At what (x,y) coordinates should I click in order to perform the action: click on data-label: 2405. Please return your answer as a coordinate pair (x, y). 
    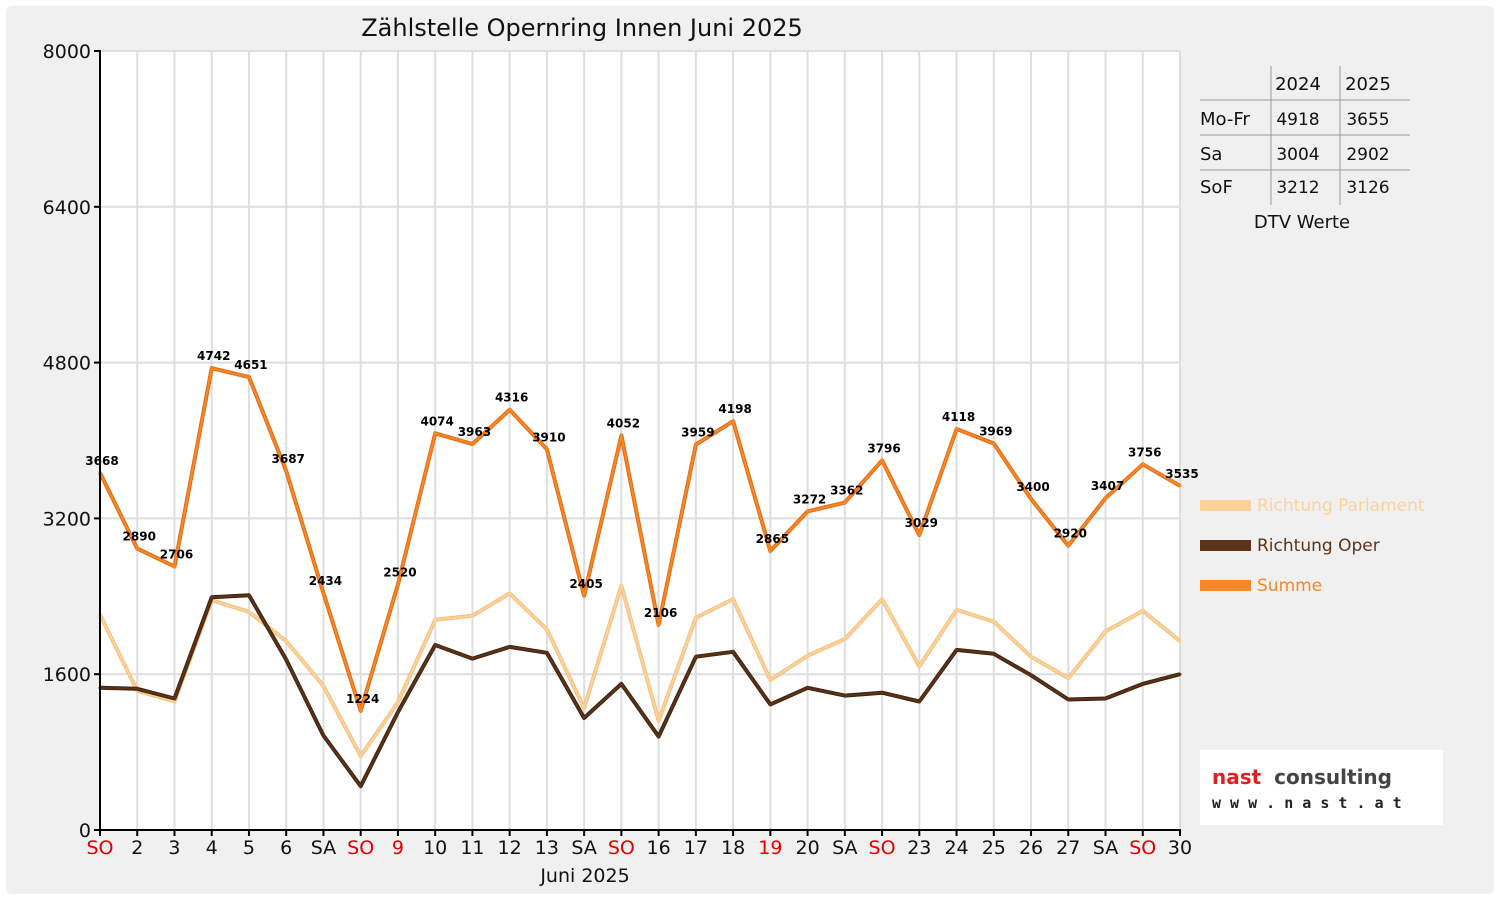
    Looking at the image, I should click on (585, 584).